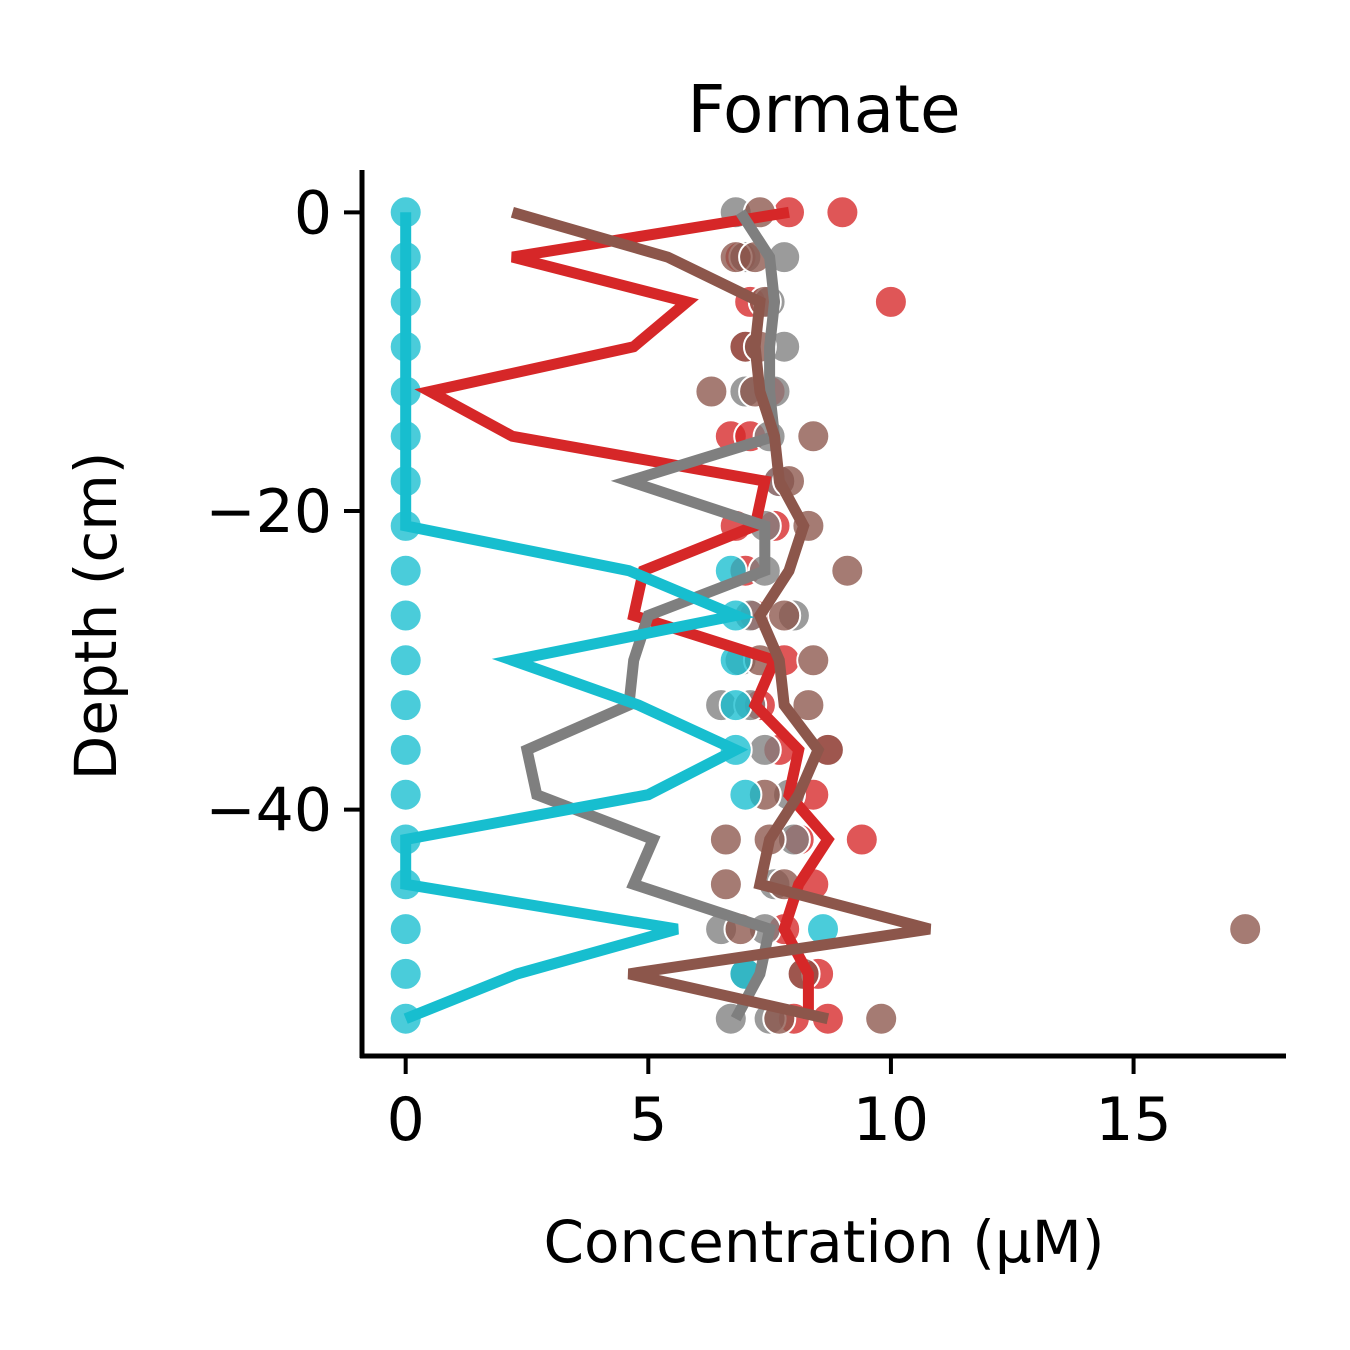  What do you see at coordinates (891, 1120) in the screenshot?
I see `x-tick-label-2: 10` at bounding box center [891, 1120].